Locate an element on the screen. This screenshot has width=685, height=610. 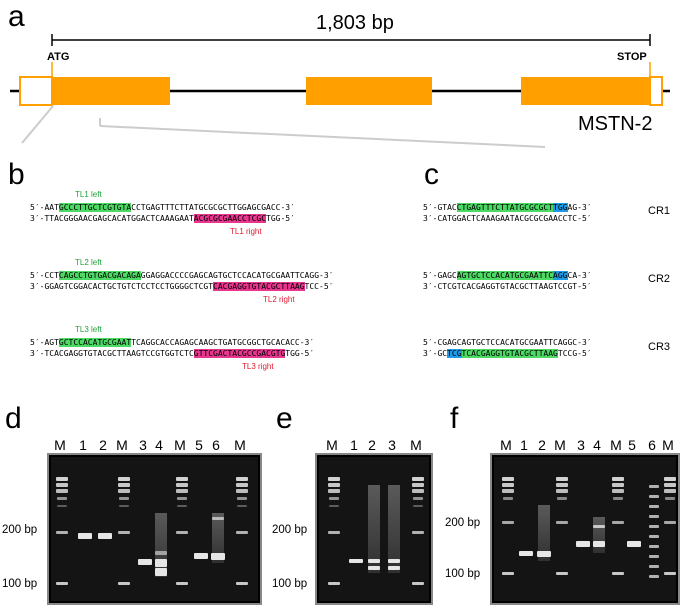
cr1-top-strand: 5′-GTACCTGAGTTTCTTATGCGCGCTTGGAG-3′ is located at coordinates (507, 207).